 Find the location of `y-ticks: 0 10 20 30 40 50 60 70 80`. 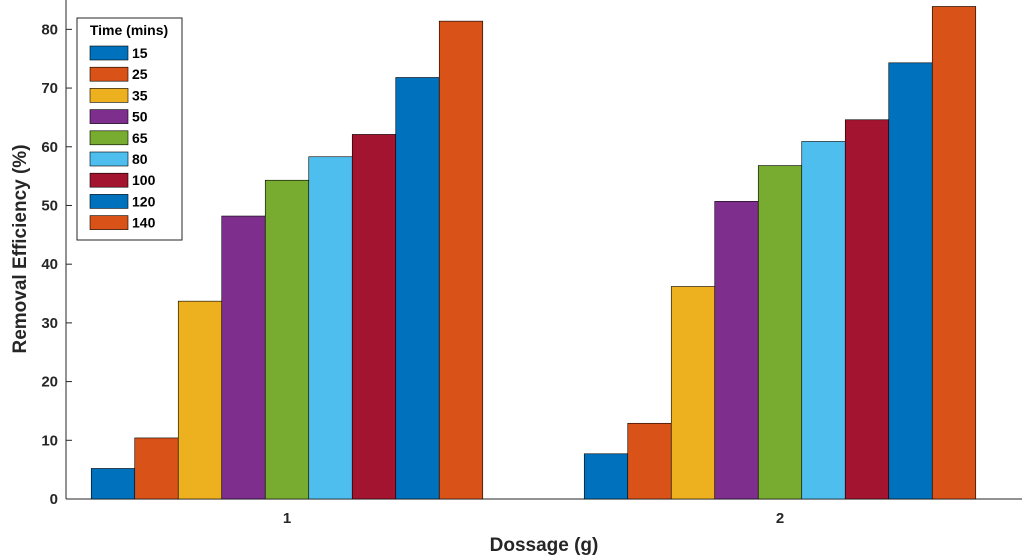

y-ticks: 0 10 20 30 40 50 60 70 80 is located at coordinates (56, 264).